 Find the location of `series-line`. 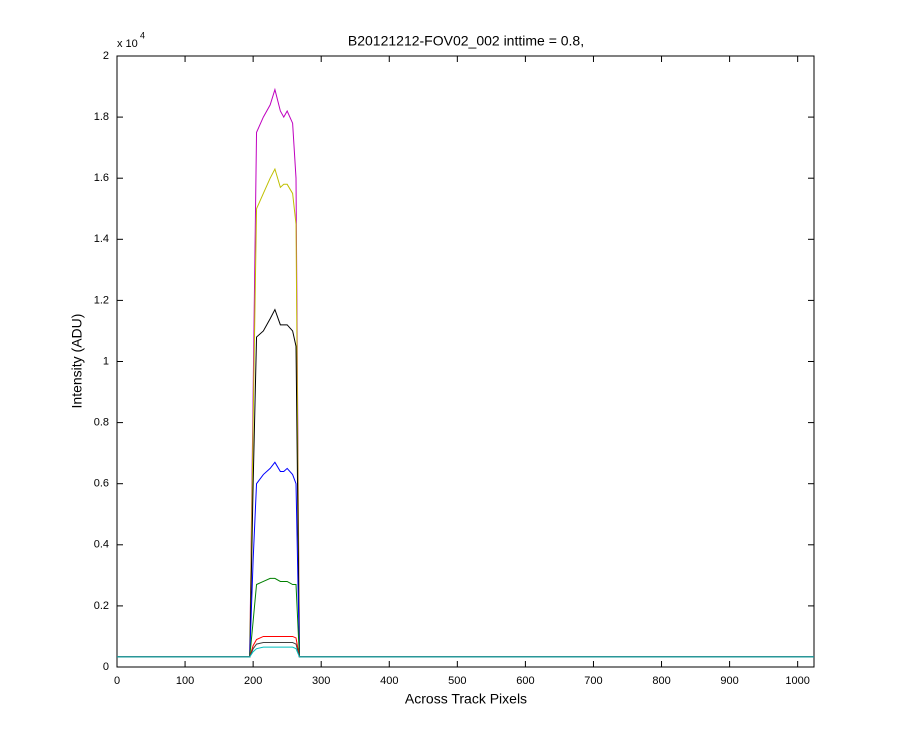

series-line is located at coordinates (465, 652).